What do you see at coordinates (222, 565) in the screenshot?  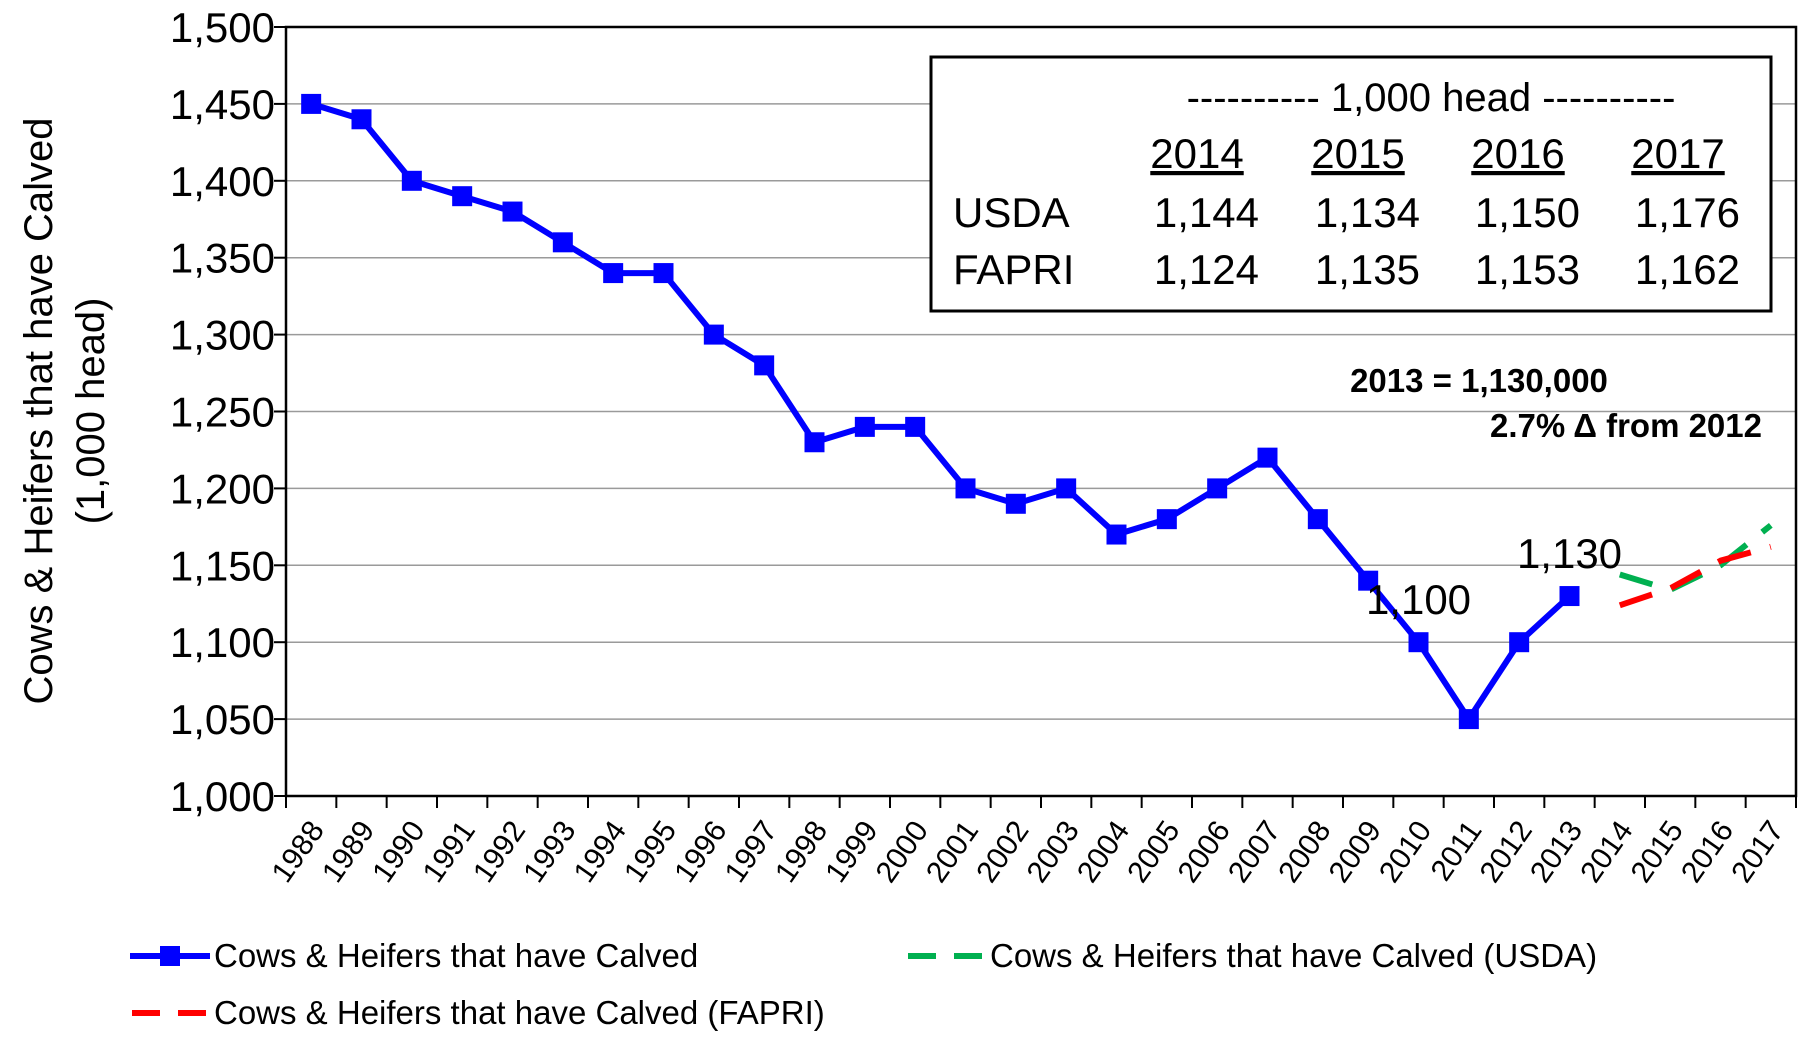 I see `y-tick-label-1150: 1,150` at bounding box center [222, 565].